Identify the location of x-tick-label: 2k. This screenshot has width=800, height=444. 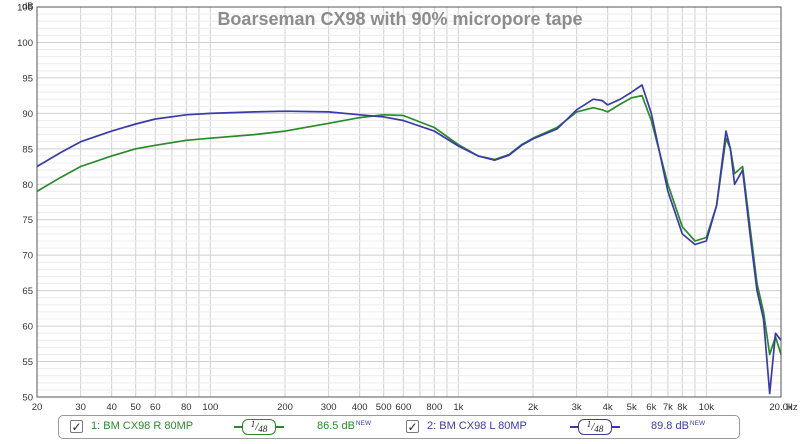
(533, 407).